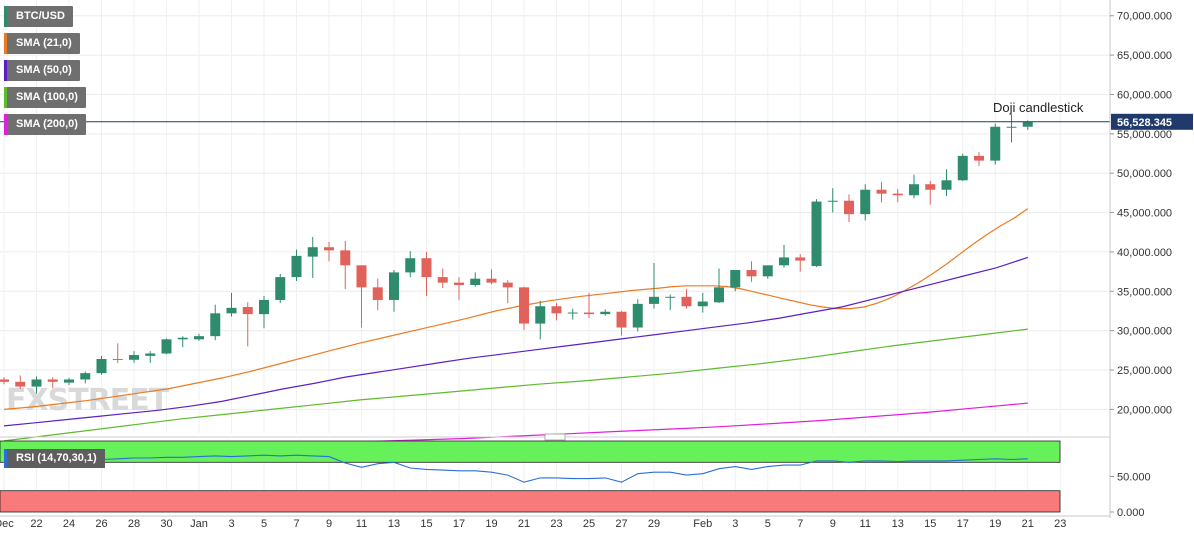 This screenshot has height=536, width=1194. What do you see at coordinates (134, 524) in the screenshot?
I see `x-tick-label: 28` at bounding box center [134, 524].